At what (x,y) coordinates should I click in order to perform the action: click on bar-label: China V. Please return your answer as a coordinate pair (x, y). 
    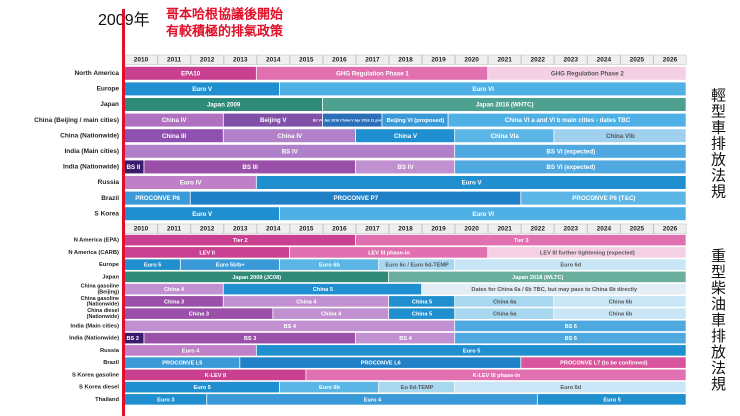
    Looking at the image, I should click on (406, 136).